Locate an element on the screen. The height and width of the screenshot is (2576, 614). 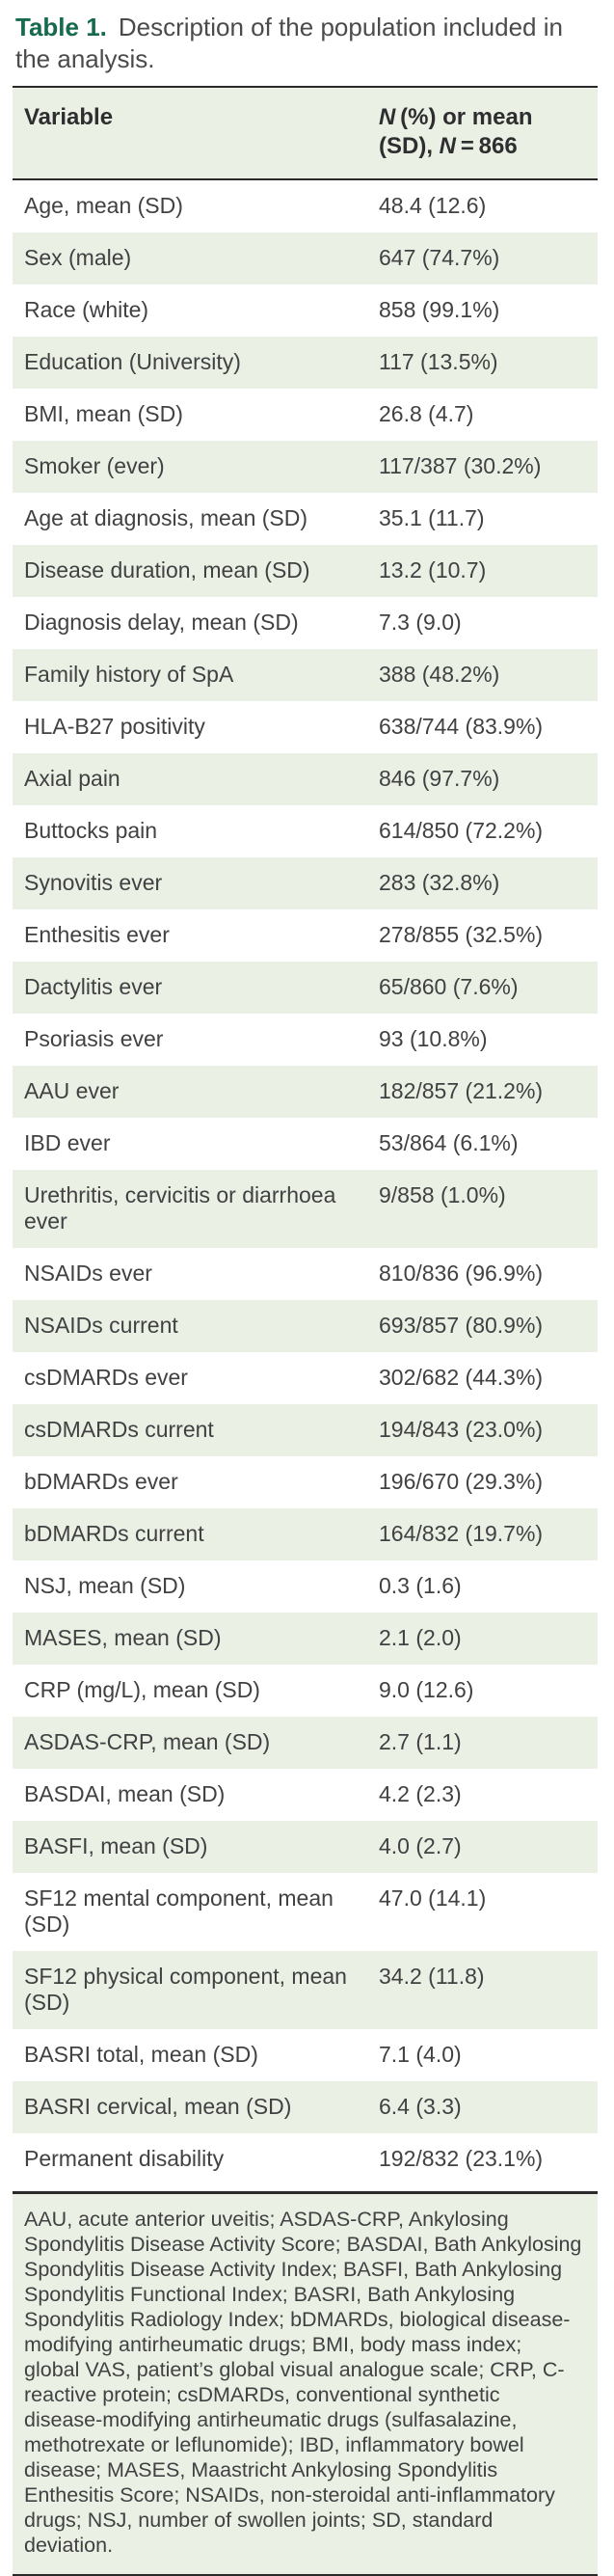
table-row: CRP (mg/L), mean (SD) 9.0 (12.6) is located at coordinates (305, 1691).